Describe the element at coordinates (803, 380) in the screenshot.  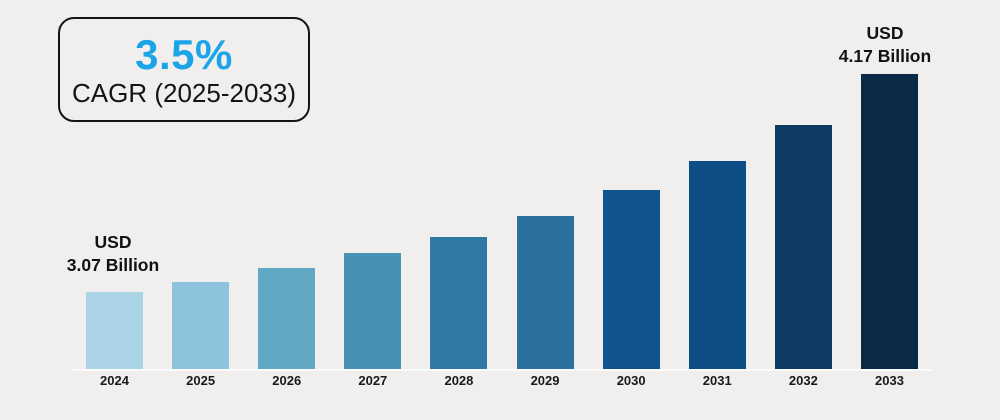
I see `axis-label-2032: 2032` at that location.